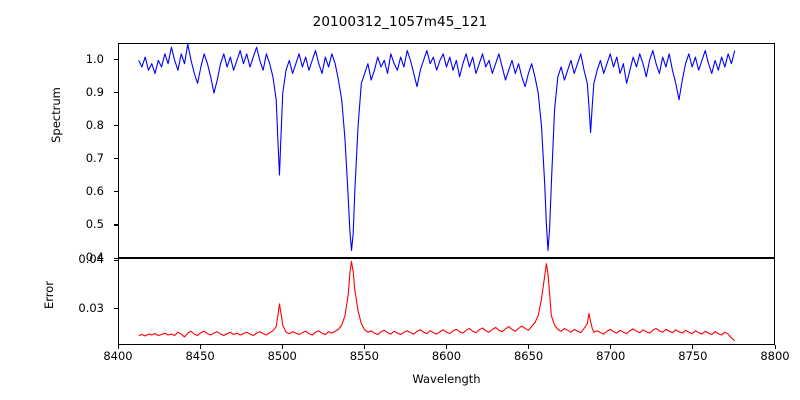 This screenshot has width=800, height=400. I want to click on x-tick-label: 8400, so click(118, 356).